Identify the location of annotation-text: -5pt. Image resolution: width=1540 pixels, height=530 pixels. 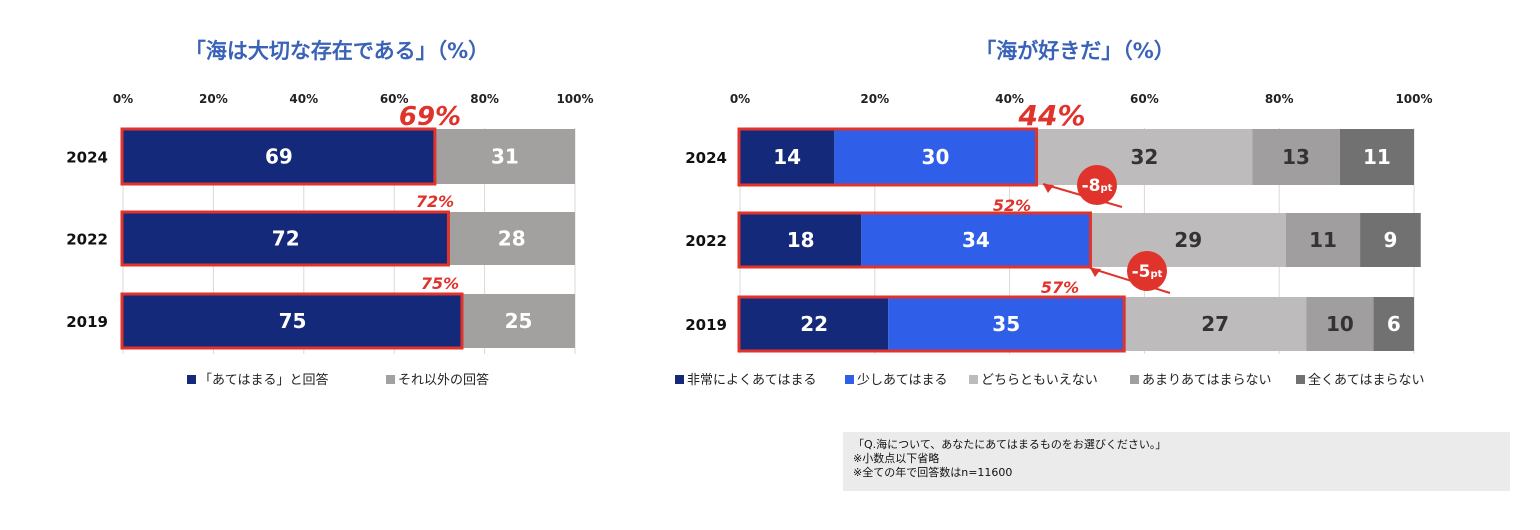
(1147, 272).